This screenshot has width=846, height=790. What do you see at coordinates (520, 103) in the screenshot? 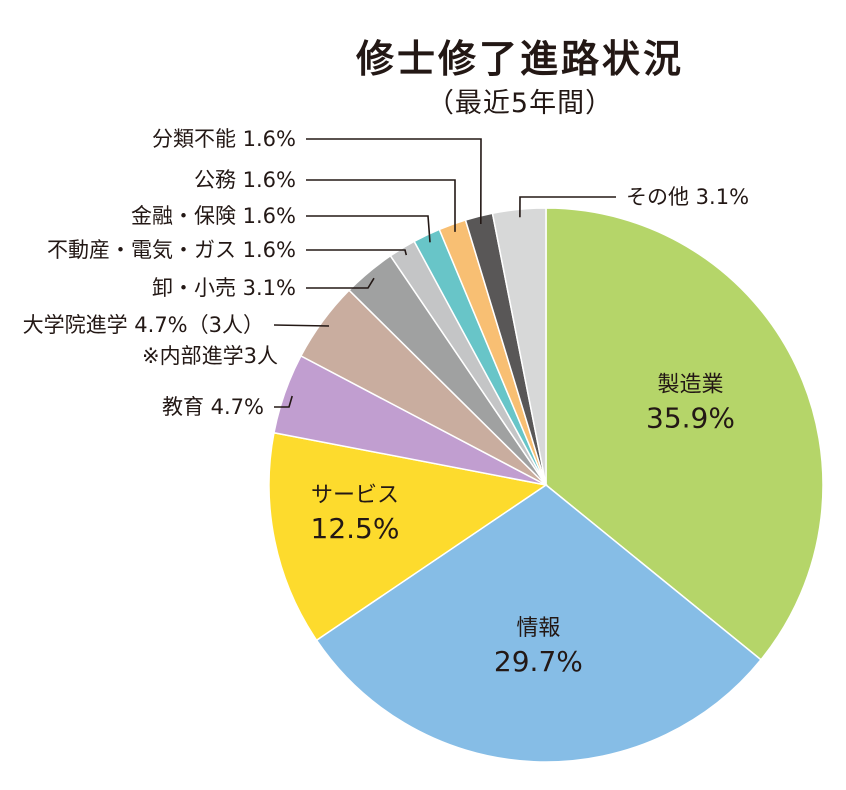
I see `chart-subtitle: （最近5年間）` at bounding box center [520, 103].